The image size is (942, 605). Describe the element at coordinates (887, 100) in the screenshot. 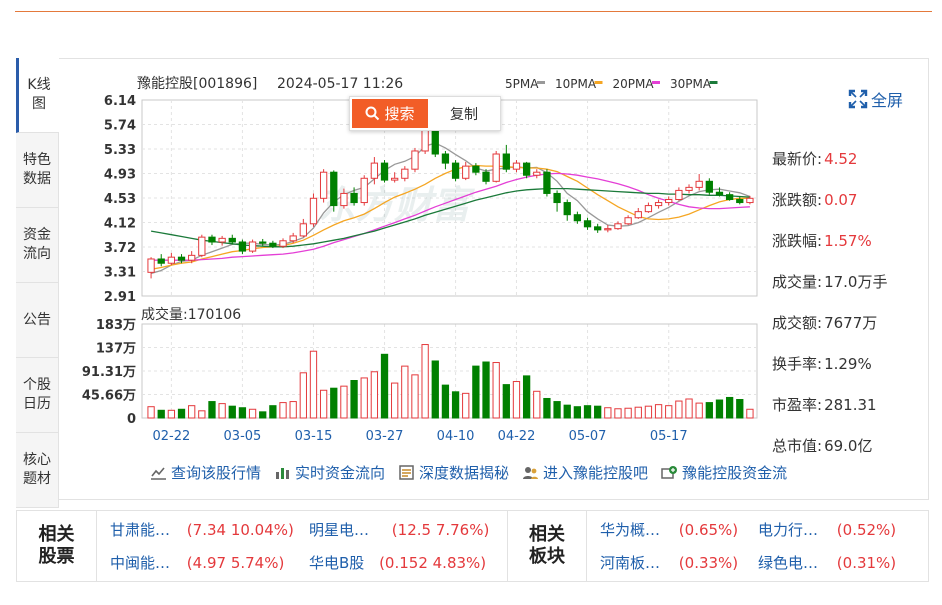

I see `fullscreen-label: 全屏` at that location.